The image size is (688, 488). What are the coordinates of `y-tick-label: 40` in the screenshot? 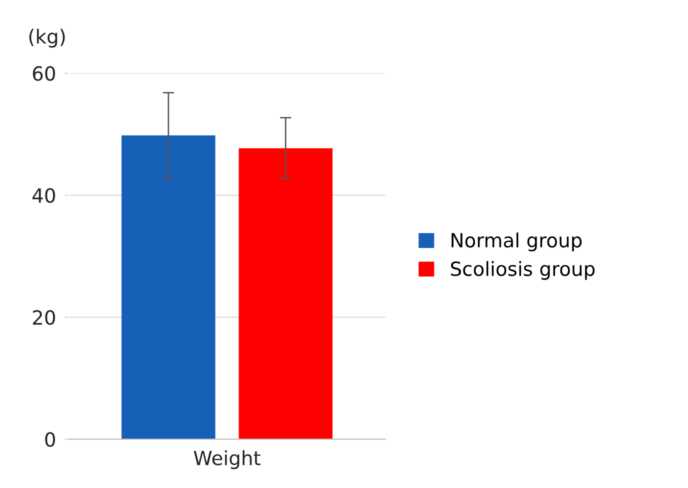 It's located at (44, 195).